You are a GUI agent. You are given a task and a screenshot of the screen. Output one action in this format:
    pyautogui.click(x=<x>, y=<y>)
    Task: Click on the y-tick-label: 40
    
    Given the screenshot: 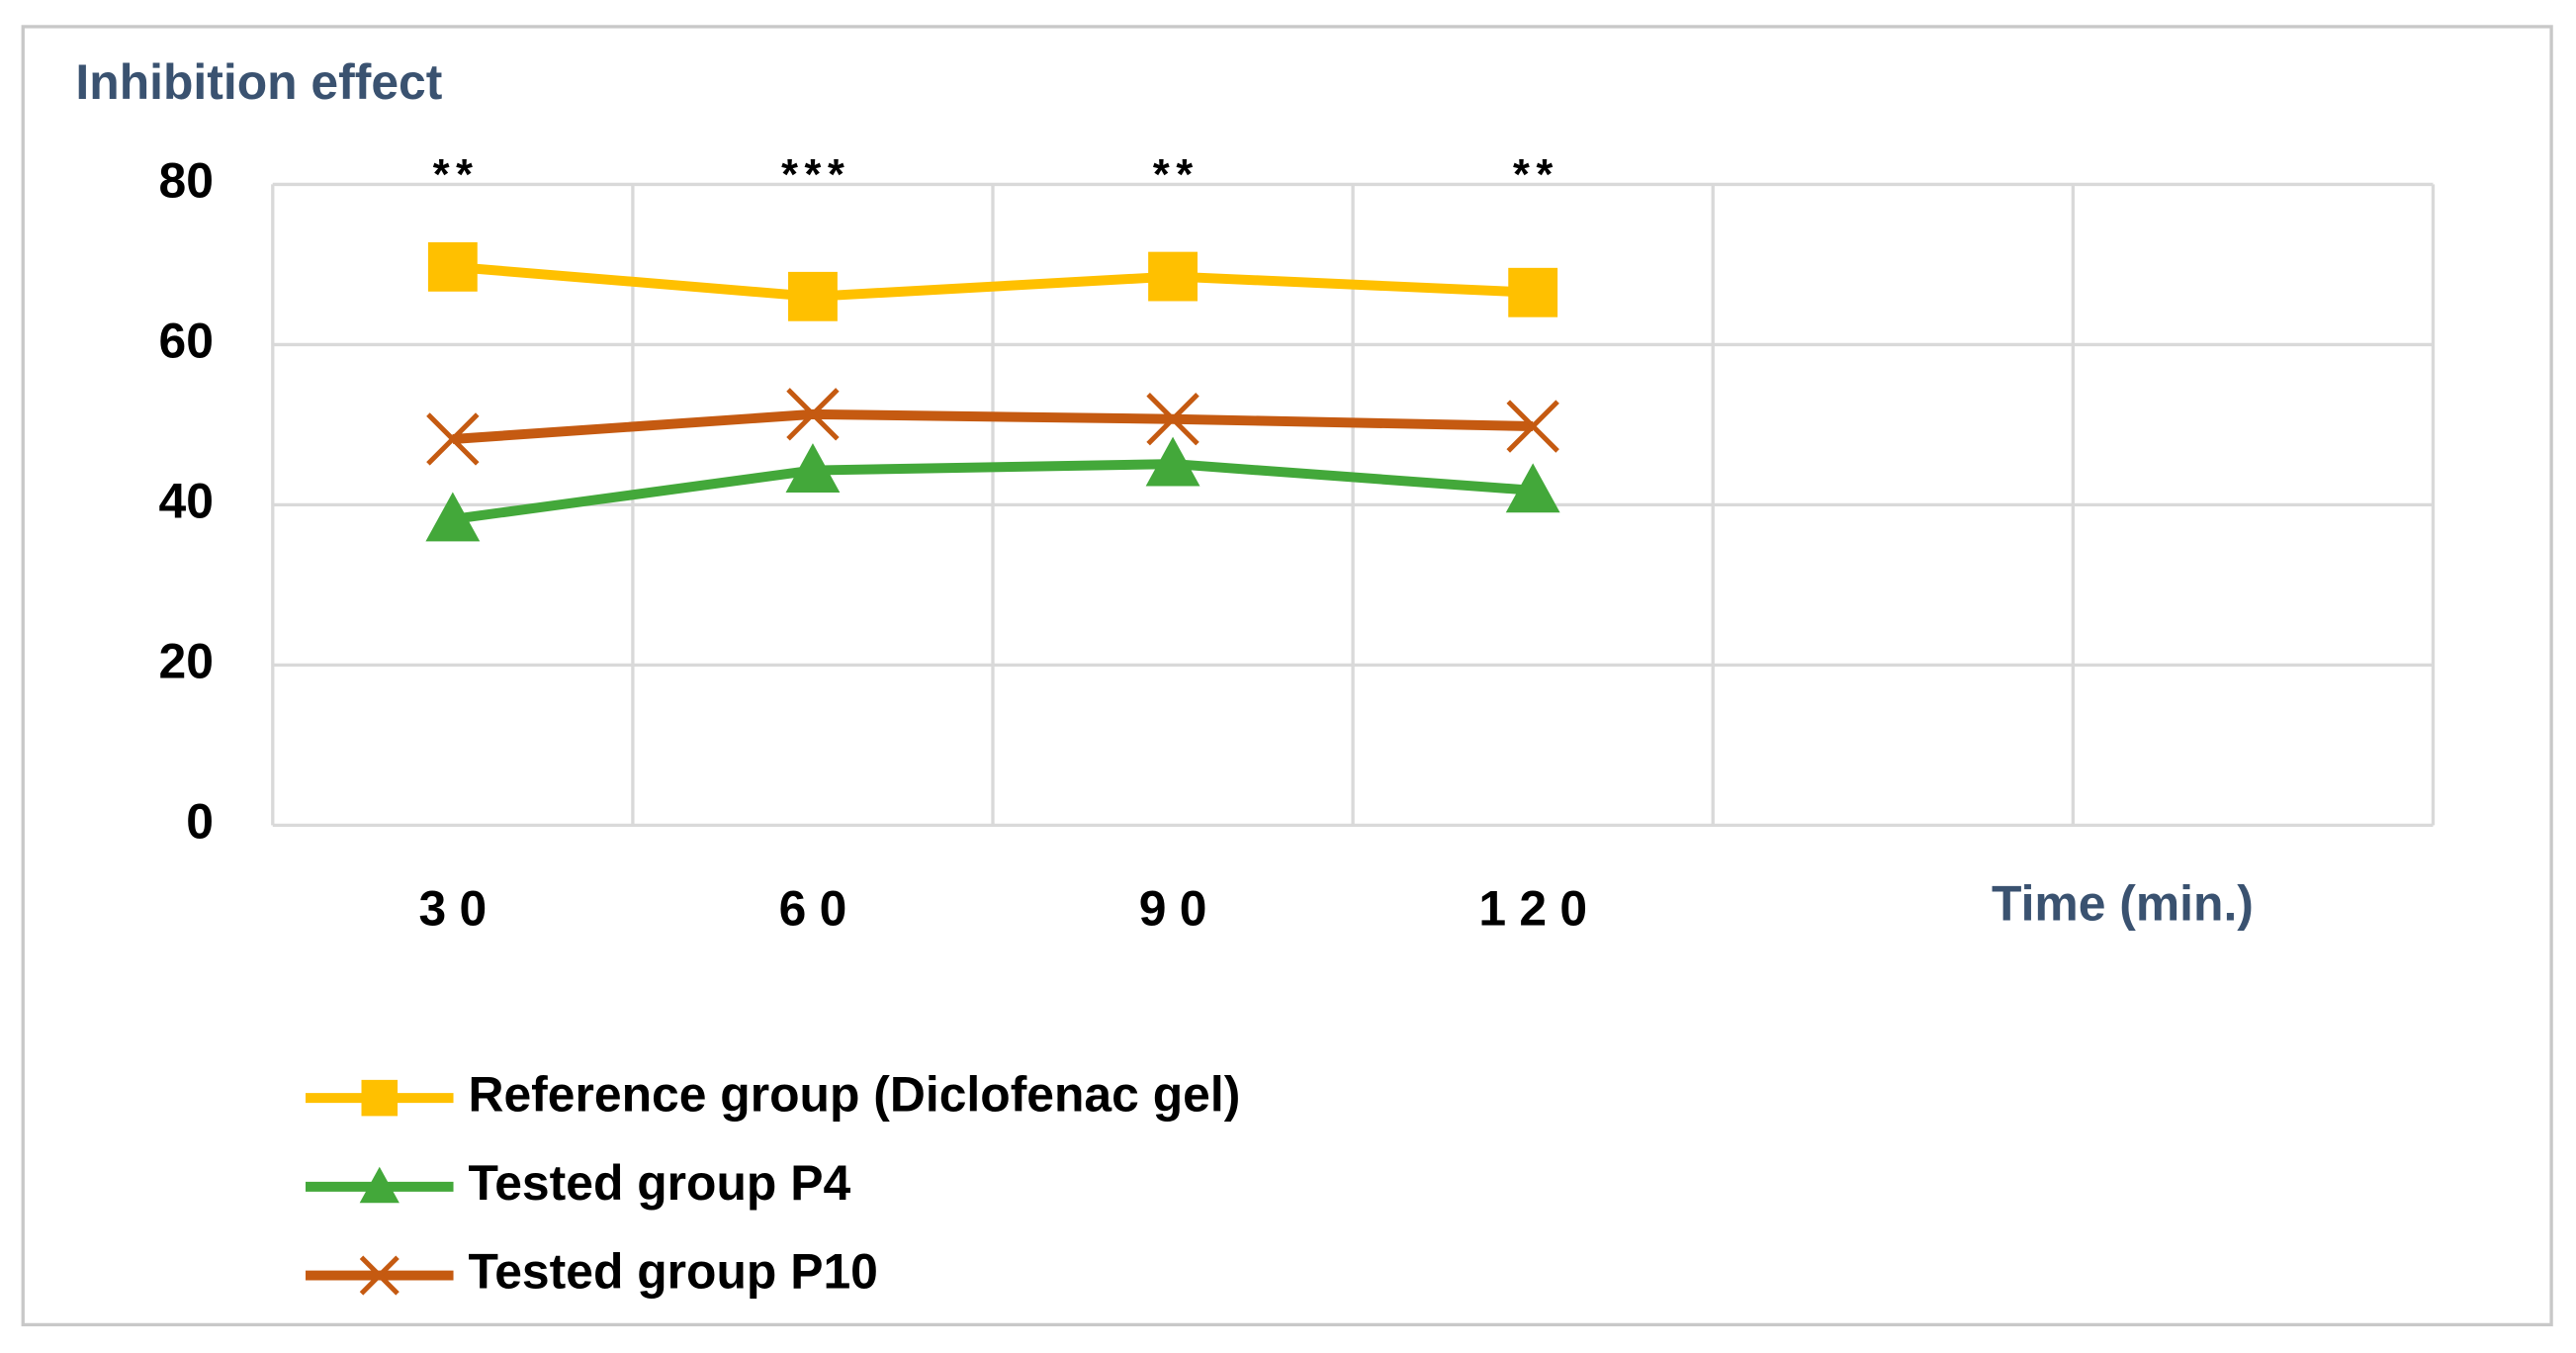 What is the action you would take?
    pyautogui.click(x=186, y=501)
    